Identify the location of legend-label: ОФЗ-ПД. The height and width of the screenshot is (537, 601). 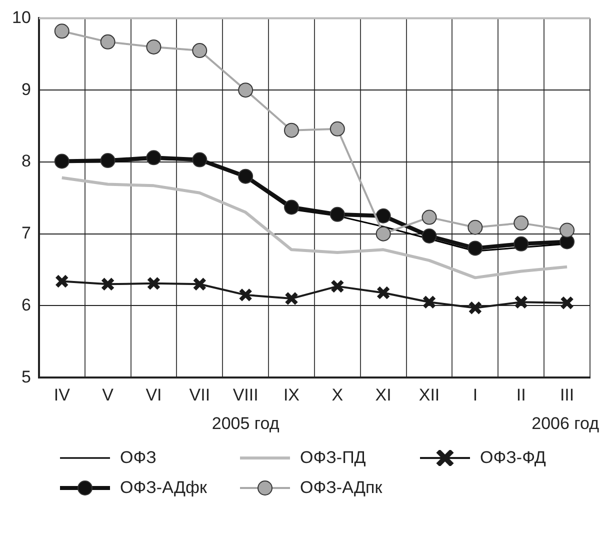
(333, 458).